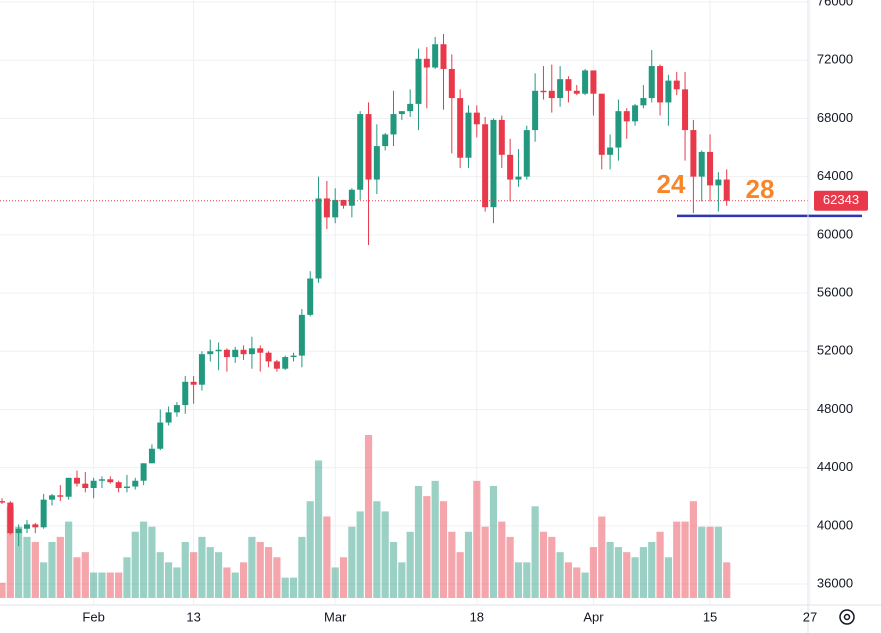 This screenshot has width=881, height=633. I want to click on settings-icon-core, so click(847, 617).